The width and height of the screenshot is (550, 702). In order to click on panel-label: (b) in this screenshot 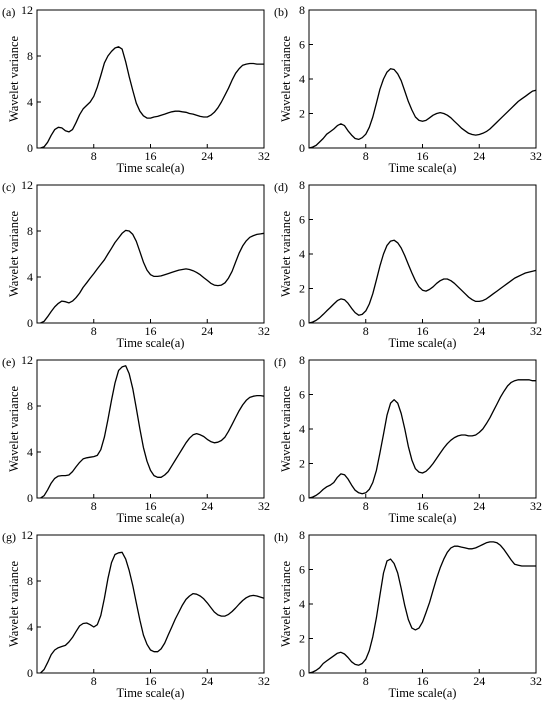, I will do `click(281, 12)`.